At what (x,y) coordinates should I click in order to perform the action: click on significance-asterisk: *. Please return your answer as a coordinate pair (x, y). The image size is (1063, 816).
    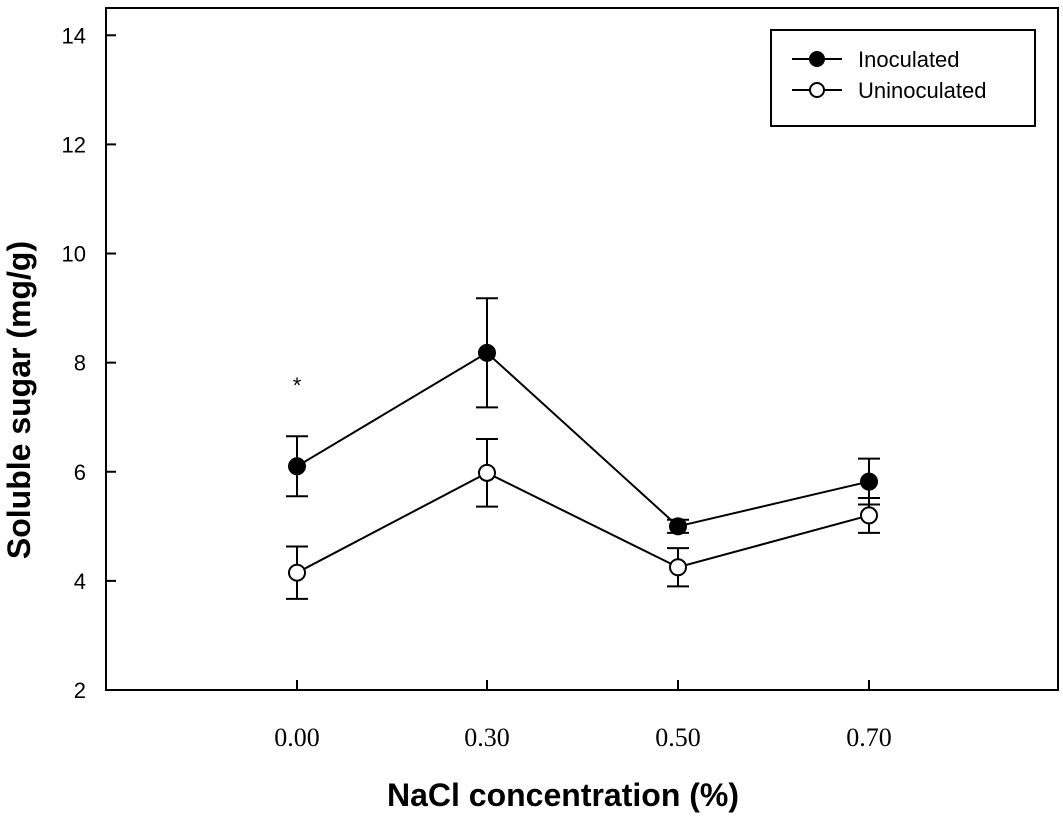
    Looking at the image, I should click on (297, 385).